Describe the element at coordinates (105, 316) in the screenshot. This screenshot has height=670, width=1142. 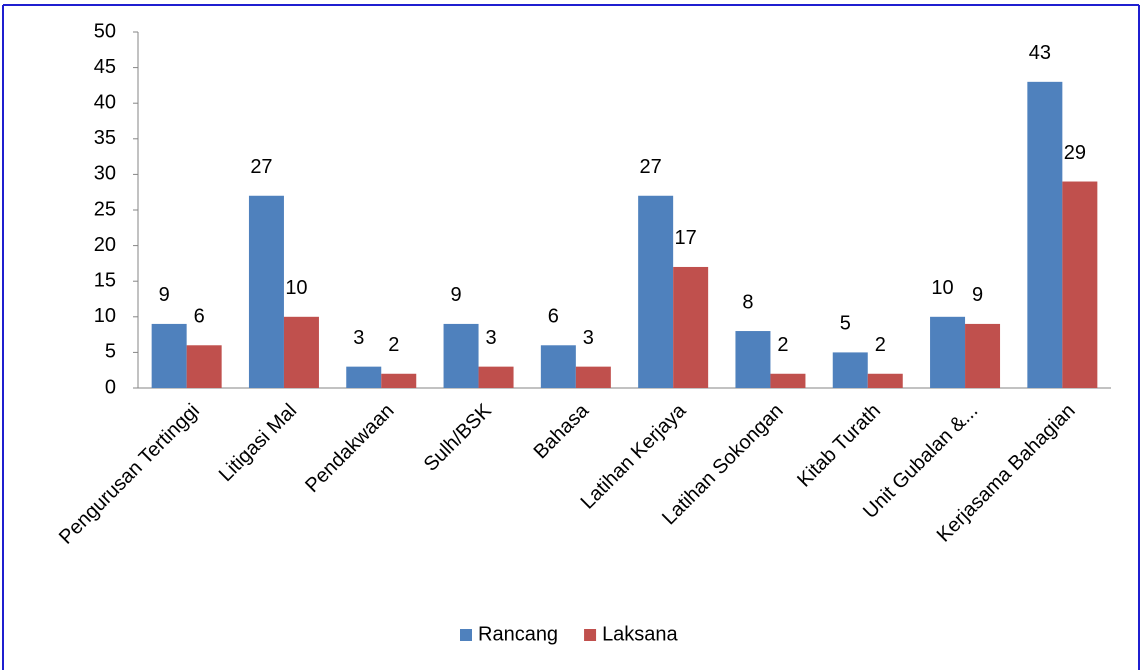
I see `y-tick-label: 10` at that location.